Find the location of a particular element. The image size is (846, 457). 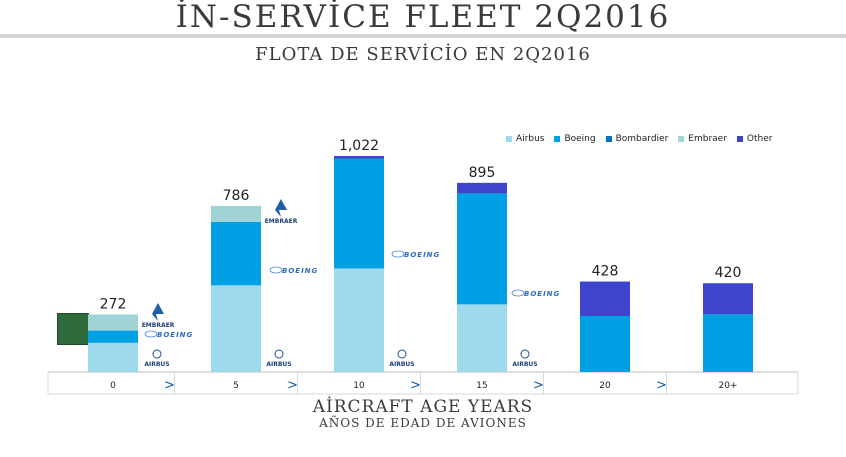

legend-item-airbus: Airbus is located at coordinates (525, 139).